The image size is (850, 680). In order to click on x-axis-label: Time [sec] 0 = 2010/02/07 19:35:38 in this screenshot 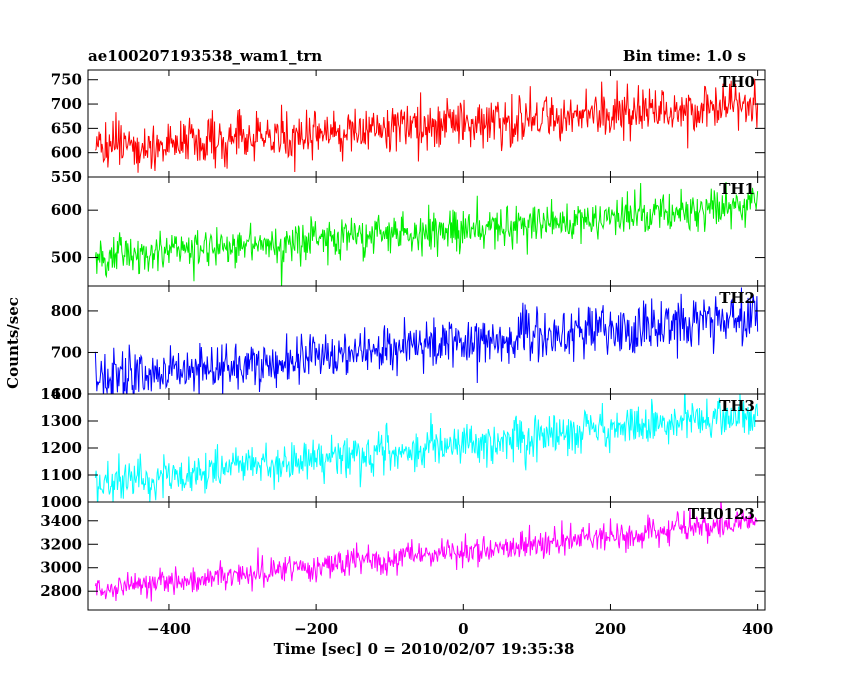, I will do `click(424, 649)`.